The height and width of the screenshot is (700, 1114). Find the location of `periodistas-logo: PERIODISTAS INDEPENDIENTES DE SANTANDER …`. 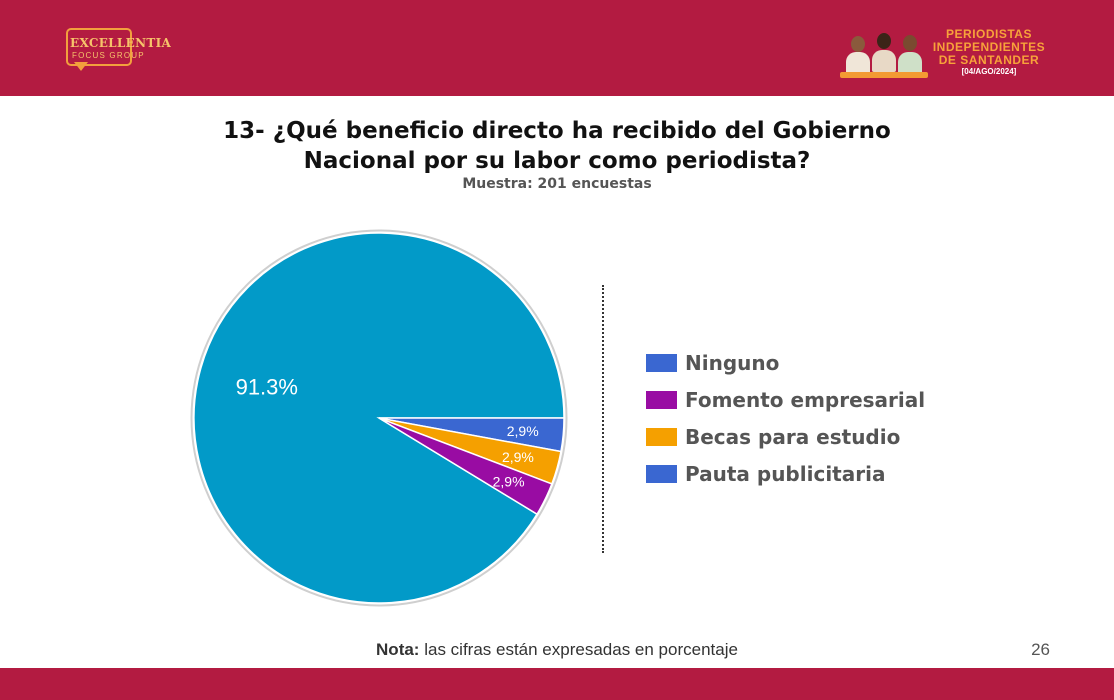

periodistas-logo: PERIODISTAS INDEPENDIENTES DE SANTANDER … is located at coordinates (950, 52).